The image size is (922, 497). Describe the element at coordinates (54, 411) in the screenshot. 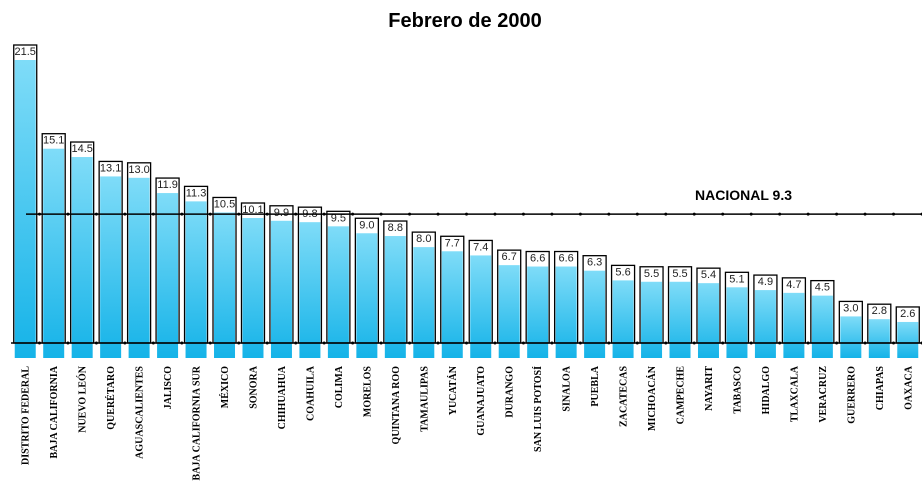

I see `x-tick-label: BAJA CALIFORNIA` at that location.